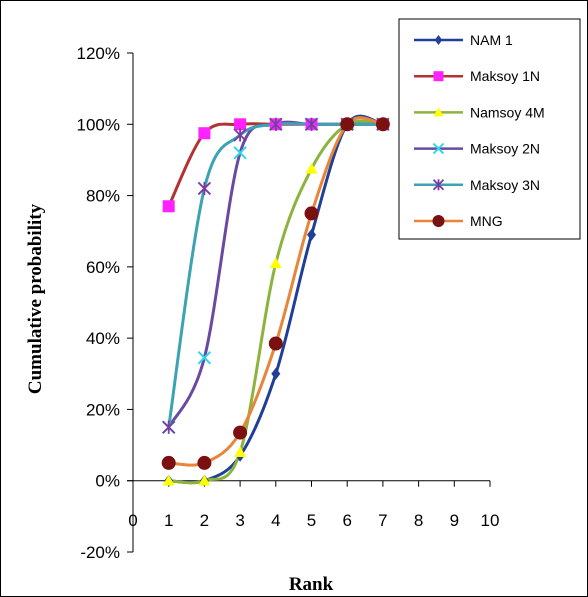 The image size is (588, 597). Describe the element at coordinates (491, 40) in the screenshot. I see `legend-label: NAM 1` at that location.